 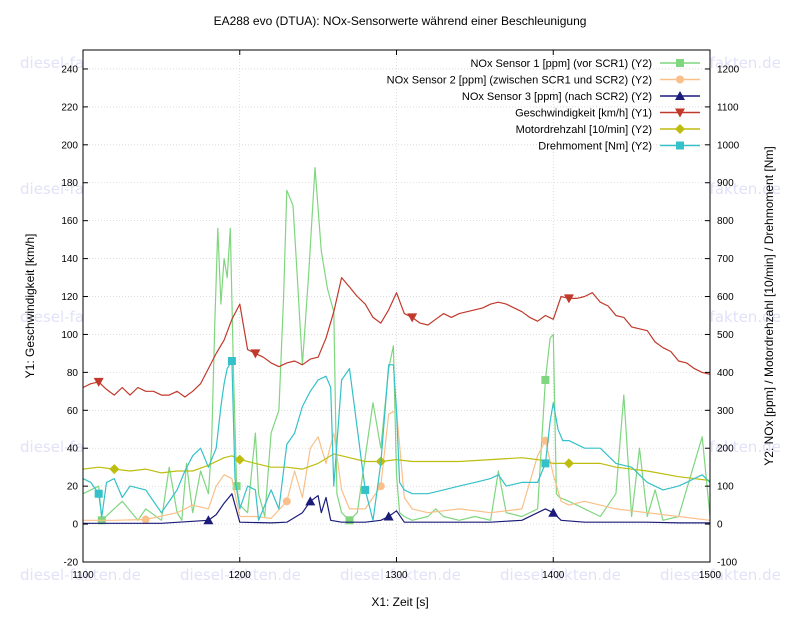 What do you see at coordinates (69, 221) in the screenshot?
I see `y1-tick-label: 160` at bounding box center [69, 221].